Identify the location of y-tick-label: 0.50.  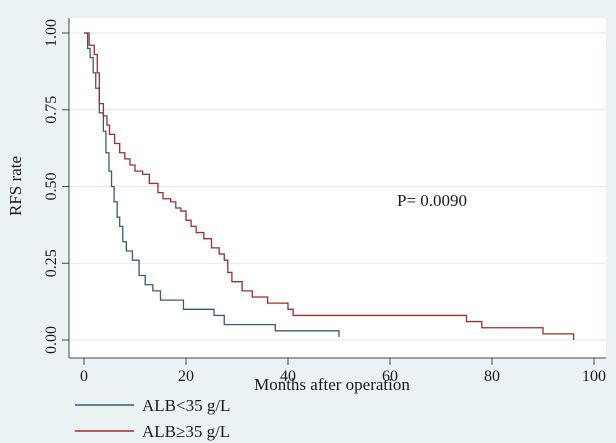
(51, 187).